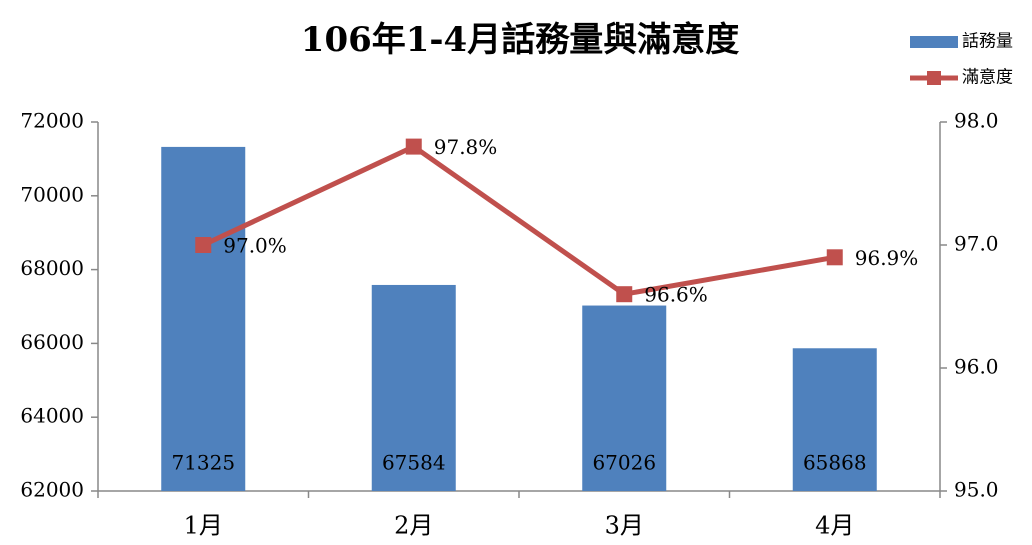 The image size is (1032, 545). I want to click on x-tick-label: 2月, so click(413, 526).